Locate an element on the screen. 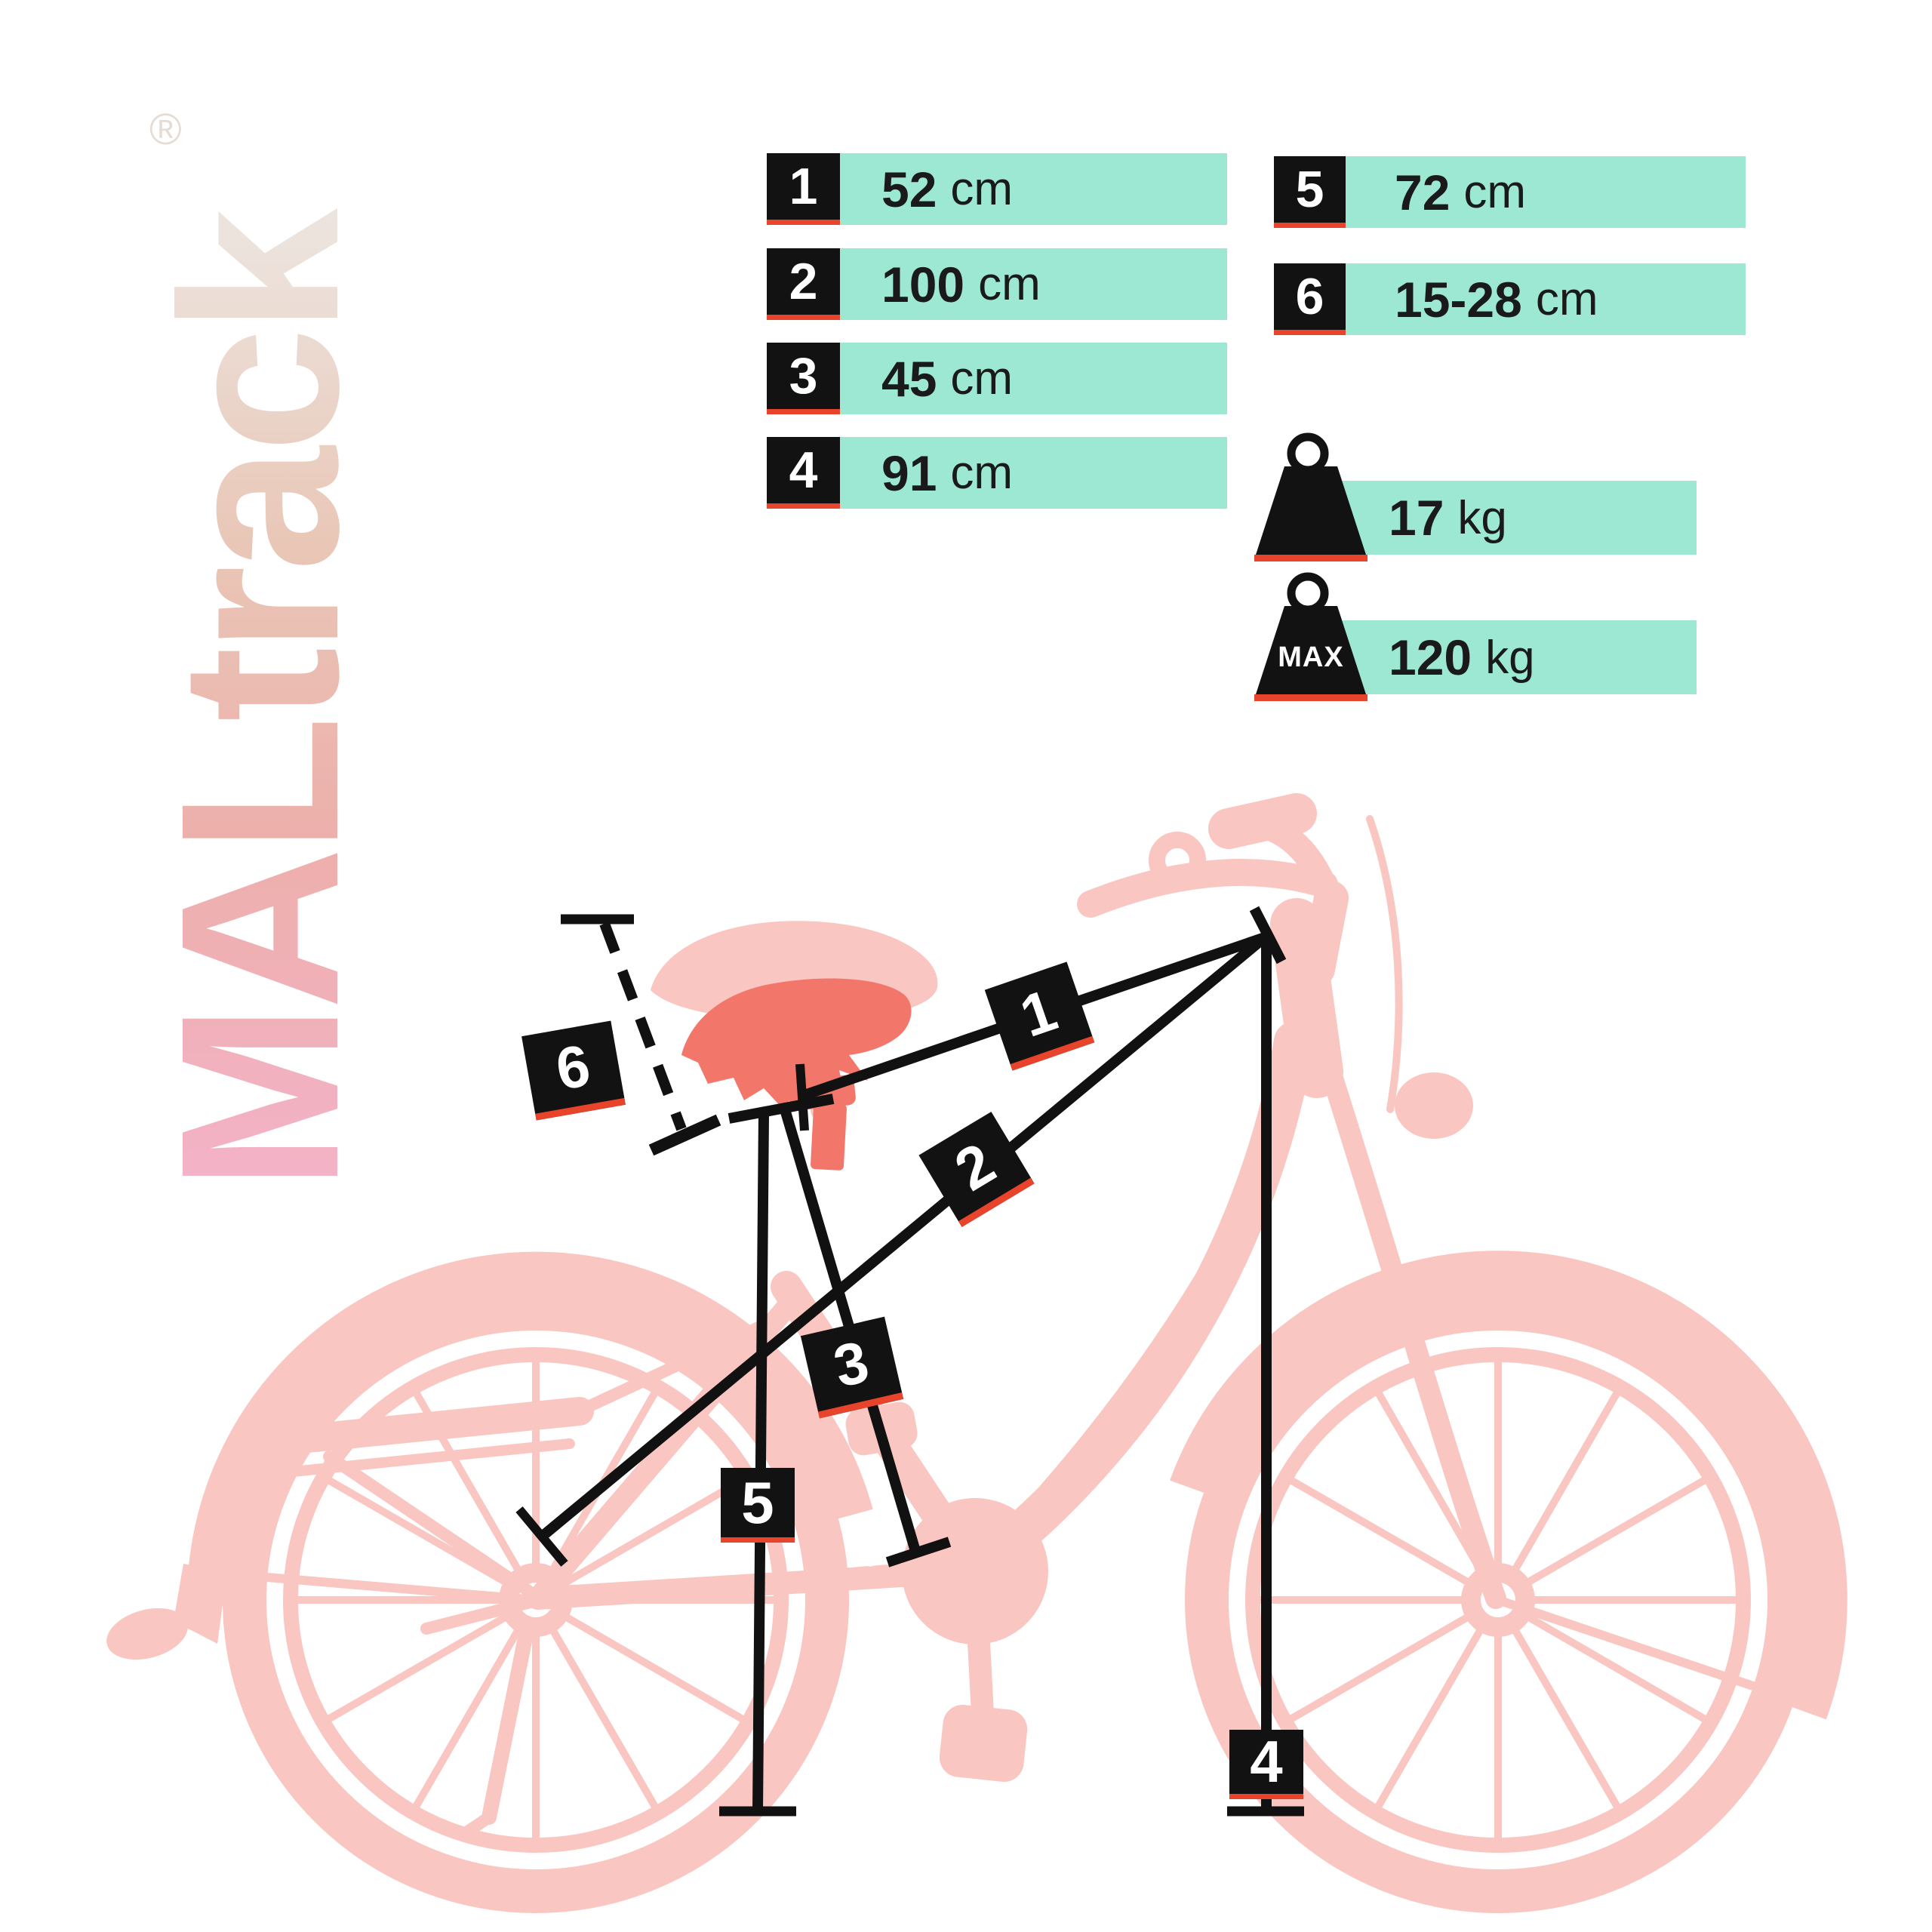 The image size is (1932, 1932). bell-icon is located at coordinates (1177, 860).